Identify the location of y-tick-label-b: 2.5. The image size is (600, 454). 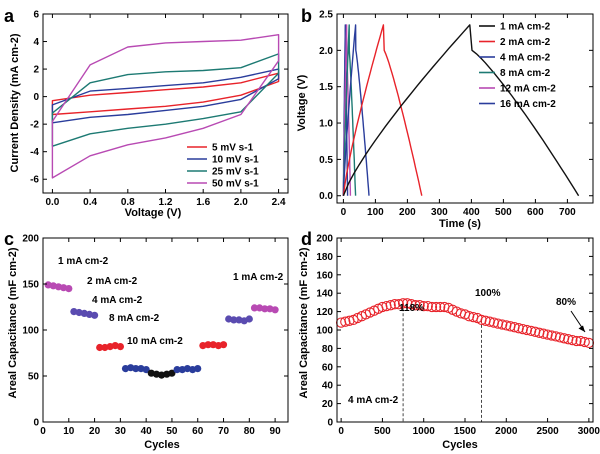
(326, 15).